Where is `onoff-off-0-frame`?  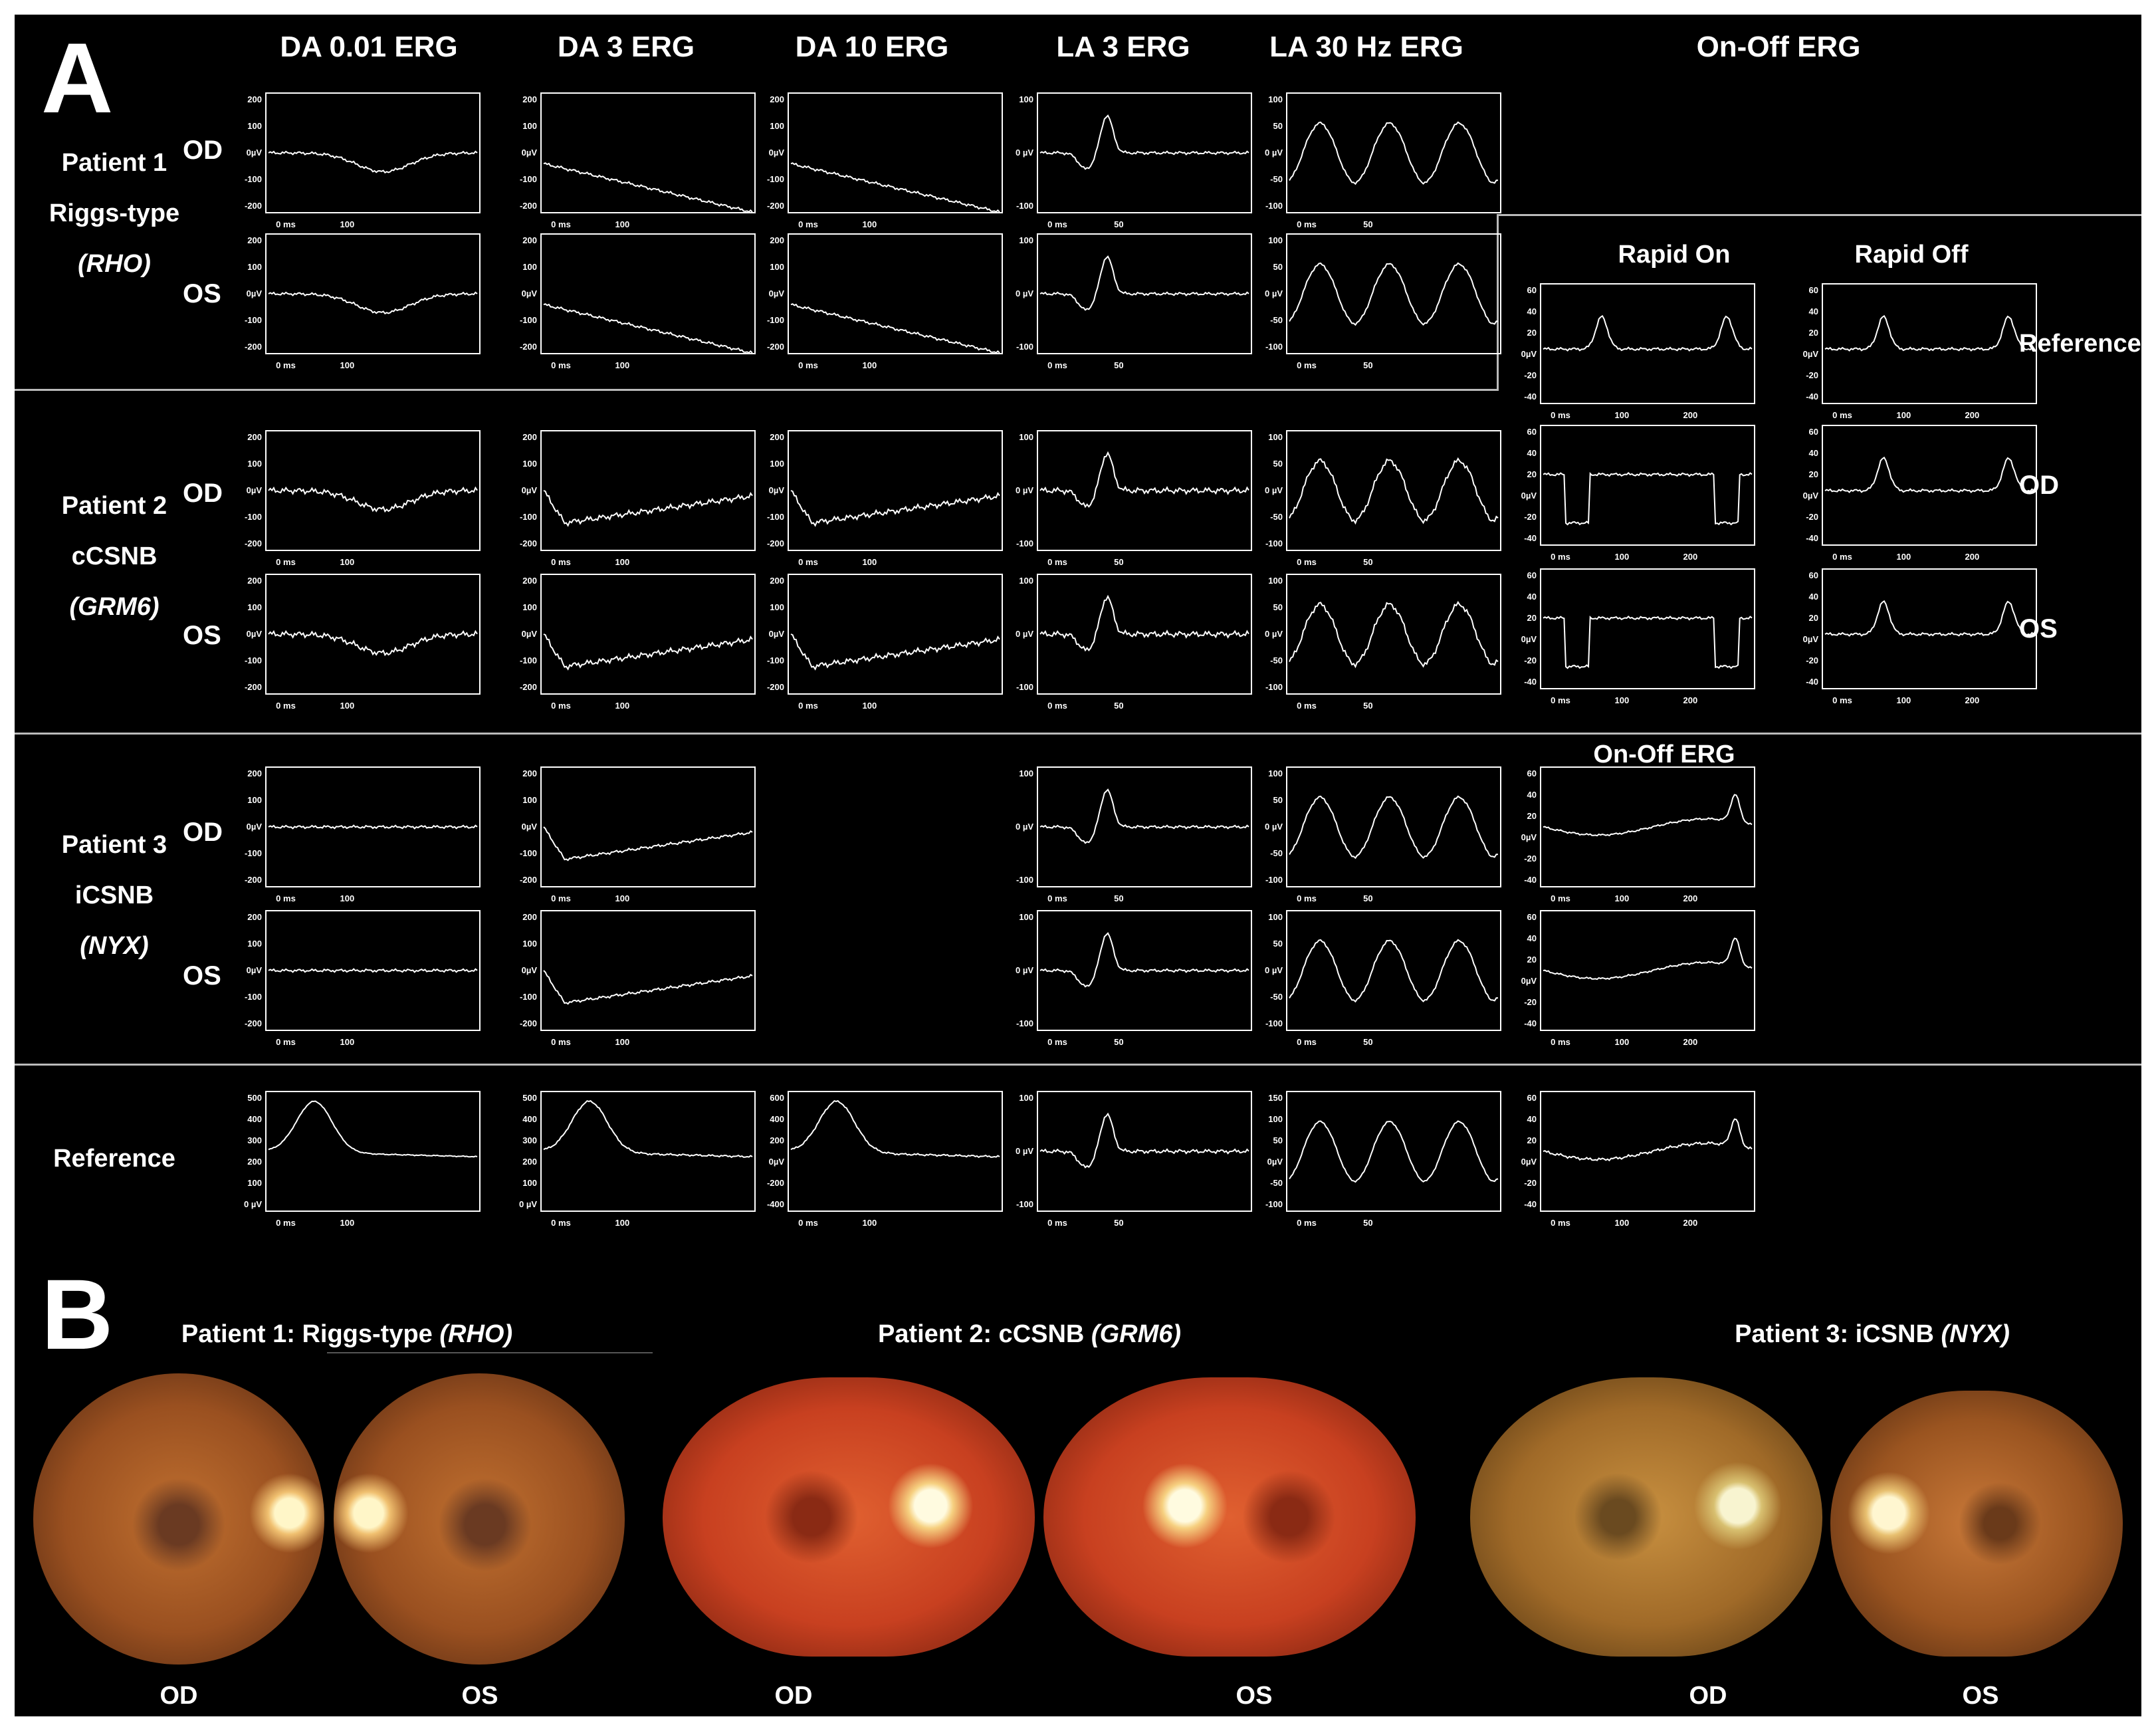 onoff-off-0-frame is located at coordinates (1929, 343).